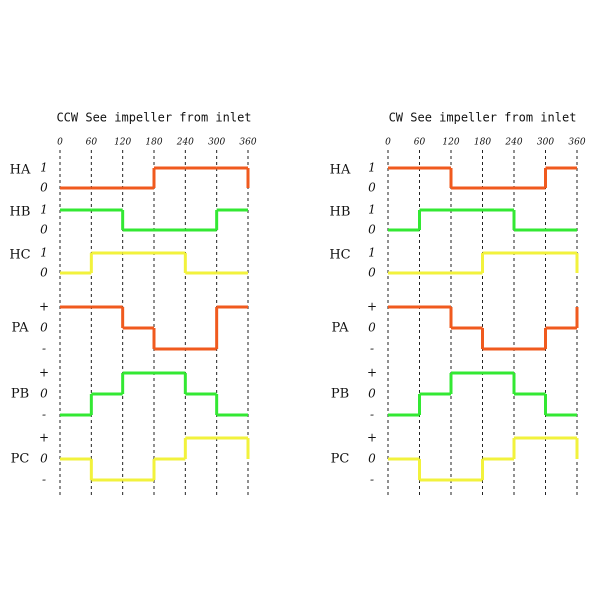 This screenshot has height=600, width=600. Describe the element at coordinates (153, 118) in the screenshot. I see `panel-title: CCW See impeller from inlet` at that location.